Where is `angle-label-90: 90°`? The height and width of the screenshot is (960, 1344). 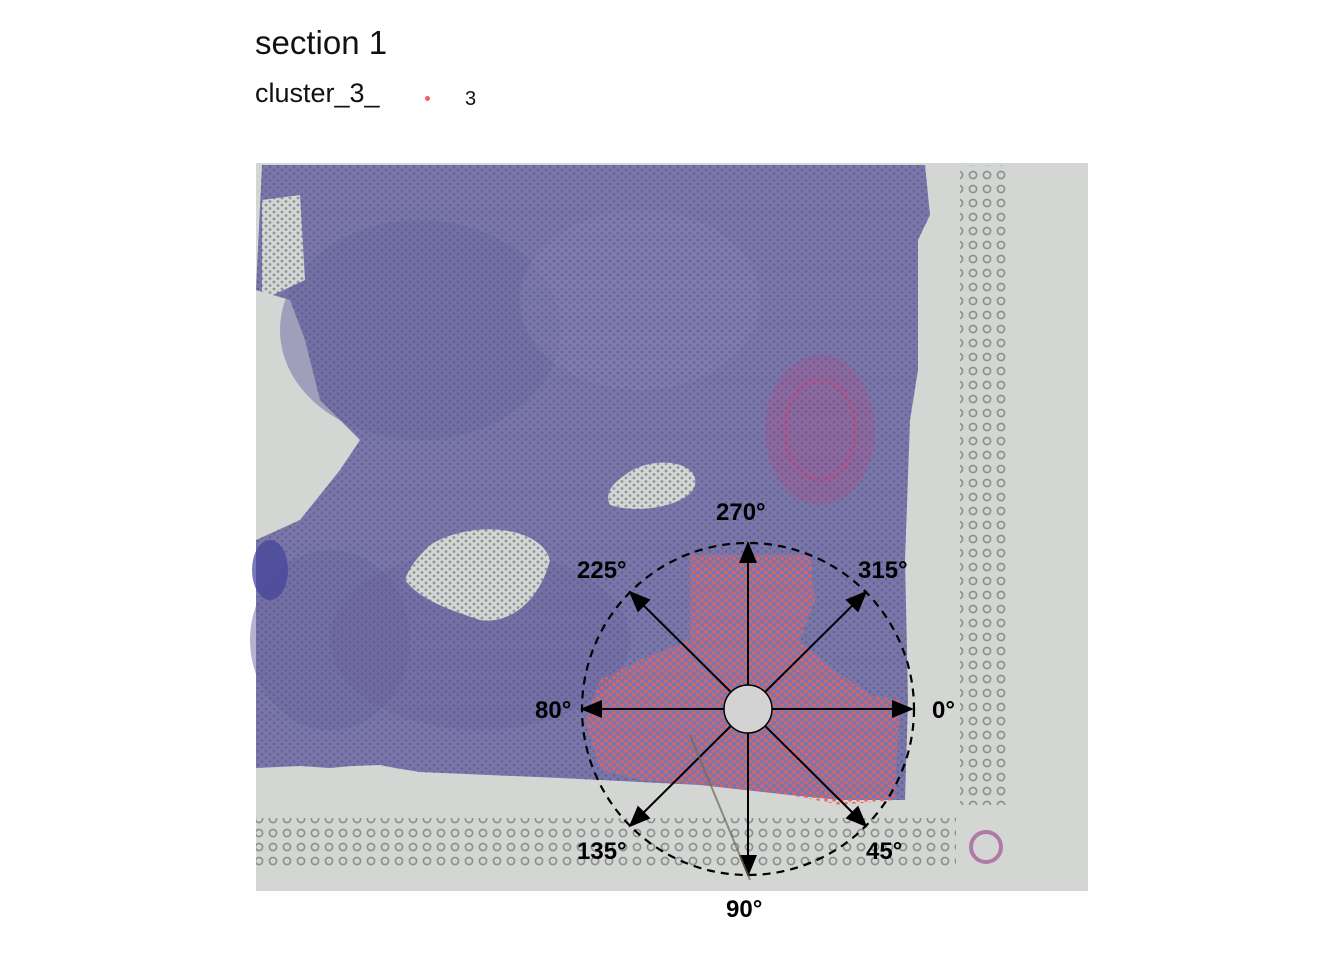
angle-label-90: 90° is located at coordinates (744, 909).